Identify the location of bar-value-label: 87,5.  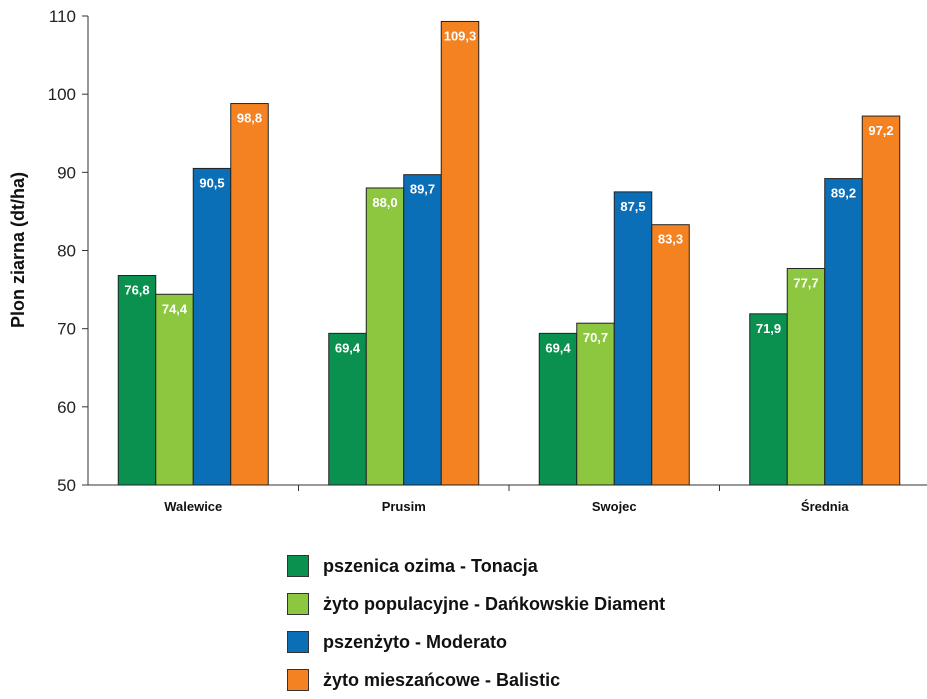
(632, 206).